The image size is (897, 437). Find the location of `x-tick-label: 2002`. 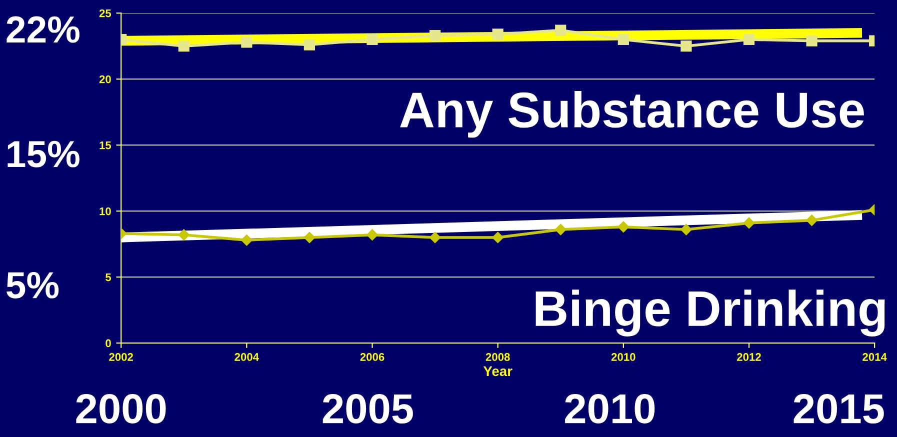

x-tick-label: 2002 is located at coordinates (121, 357).